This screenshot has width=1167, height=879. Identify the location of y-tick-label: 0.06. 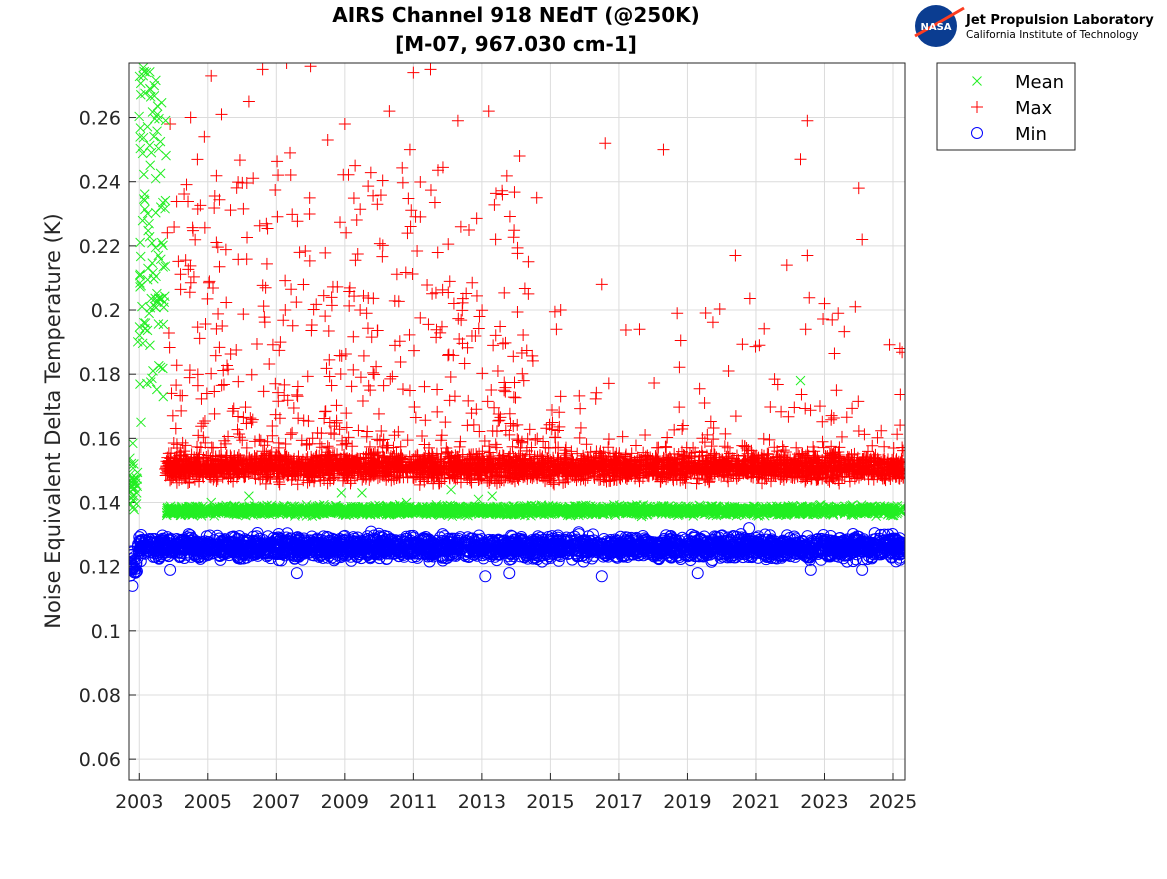
(100, 760).